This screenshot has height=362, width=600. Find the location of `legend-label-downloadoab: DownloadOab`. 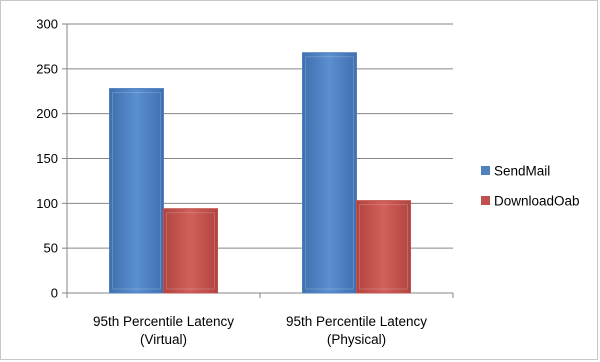

legend-label-downloadoab: DownloadOab is located at coordinates (537, 201).